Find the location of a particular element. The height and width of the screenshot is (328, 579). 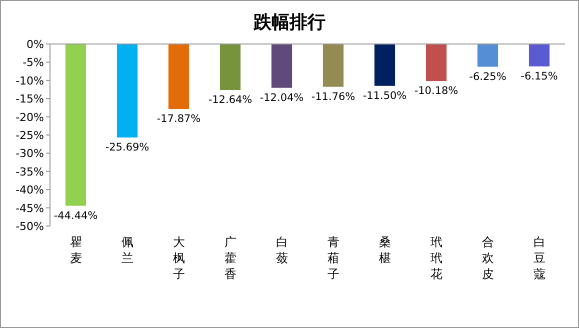

data-label: -12.04% is located at coordinates (282, 98).